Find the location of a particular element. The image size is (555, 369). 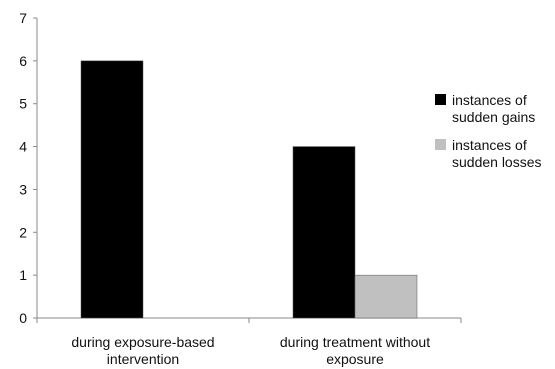

y-tick-label: 4 is located at coordinates (23, 147).